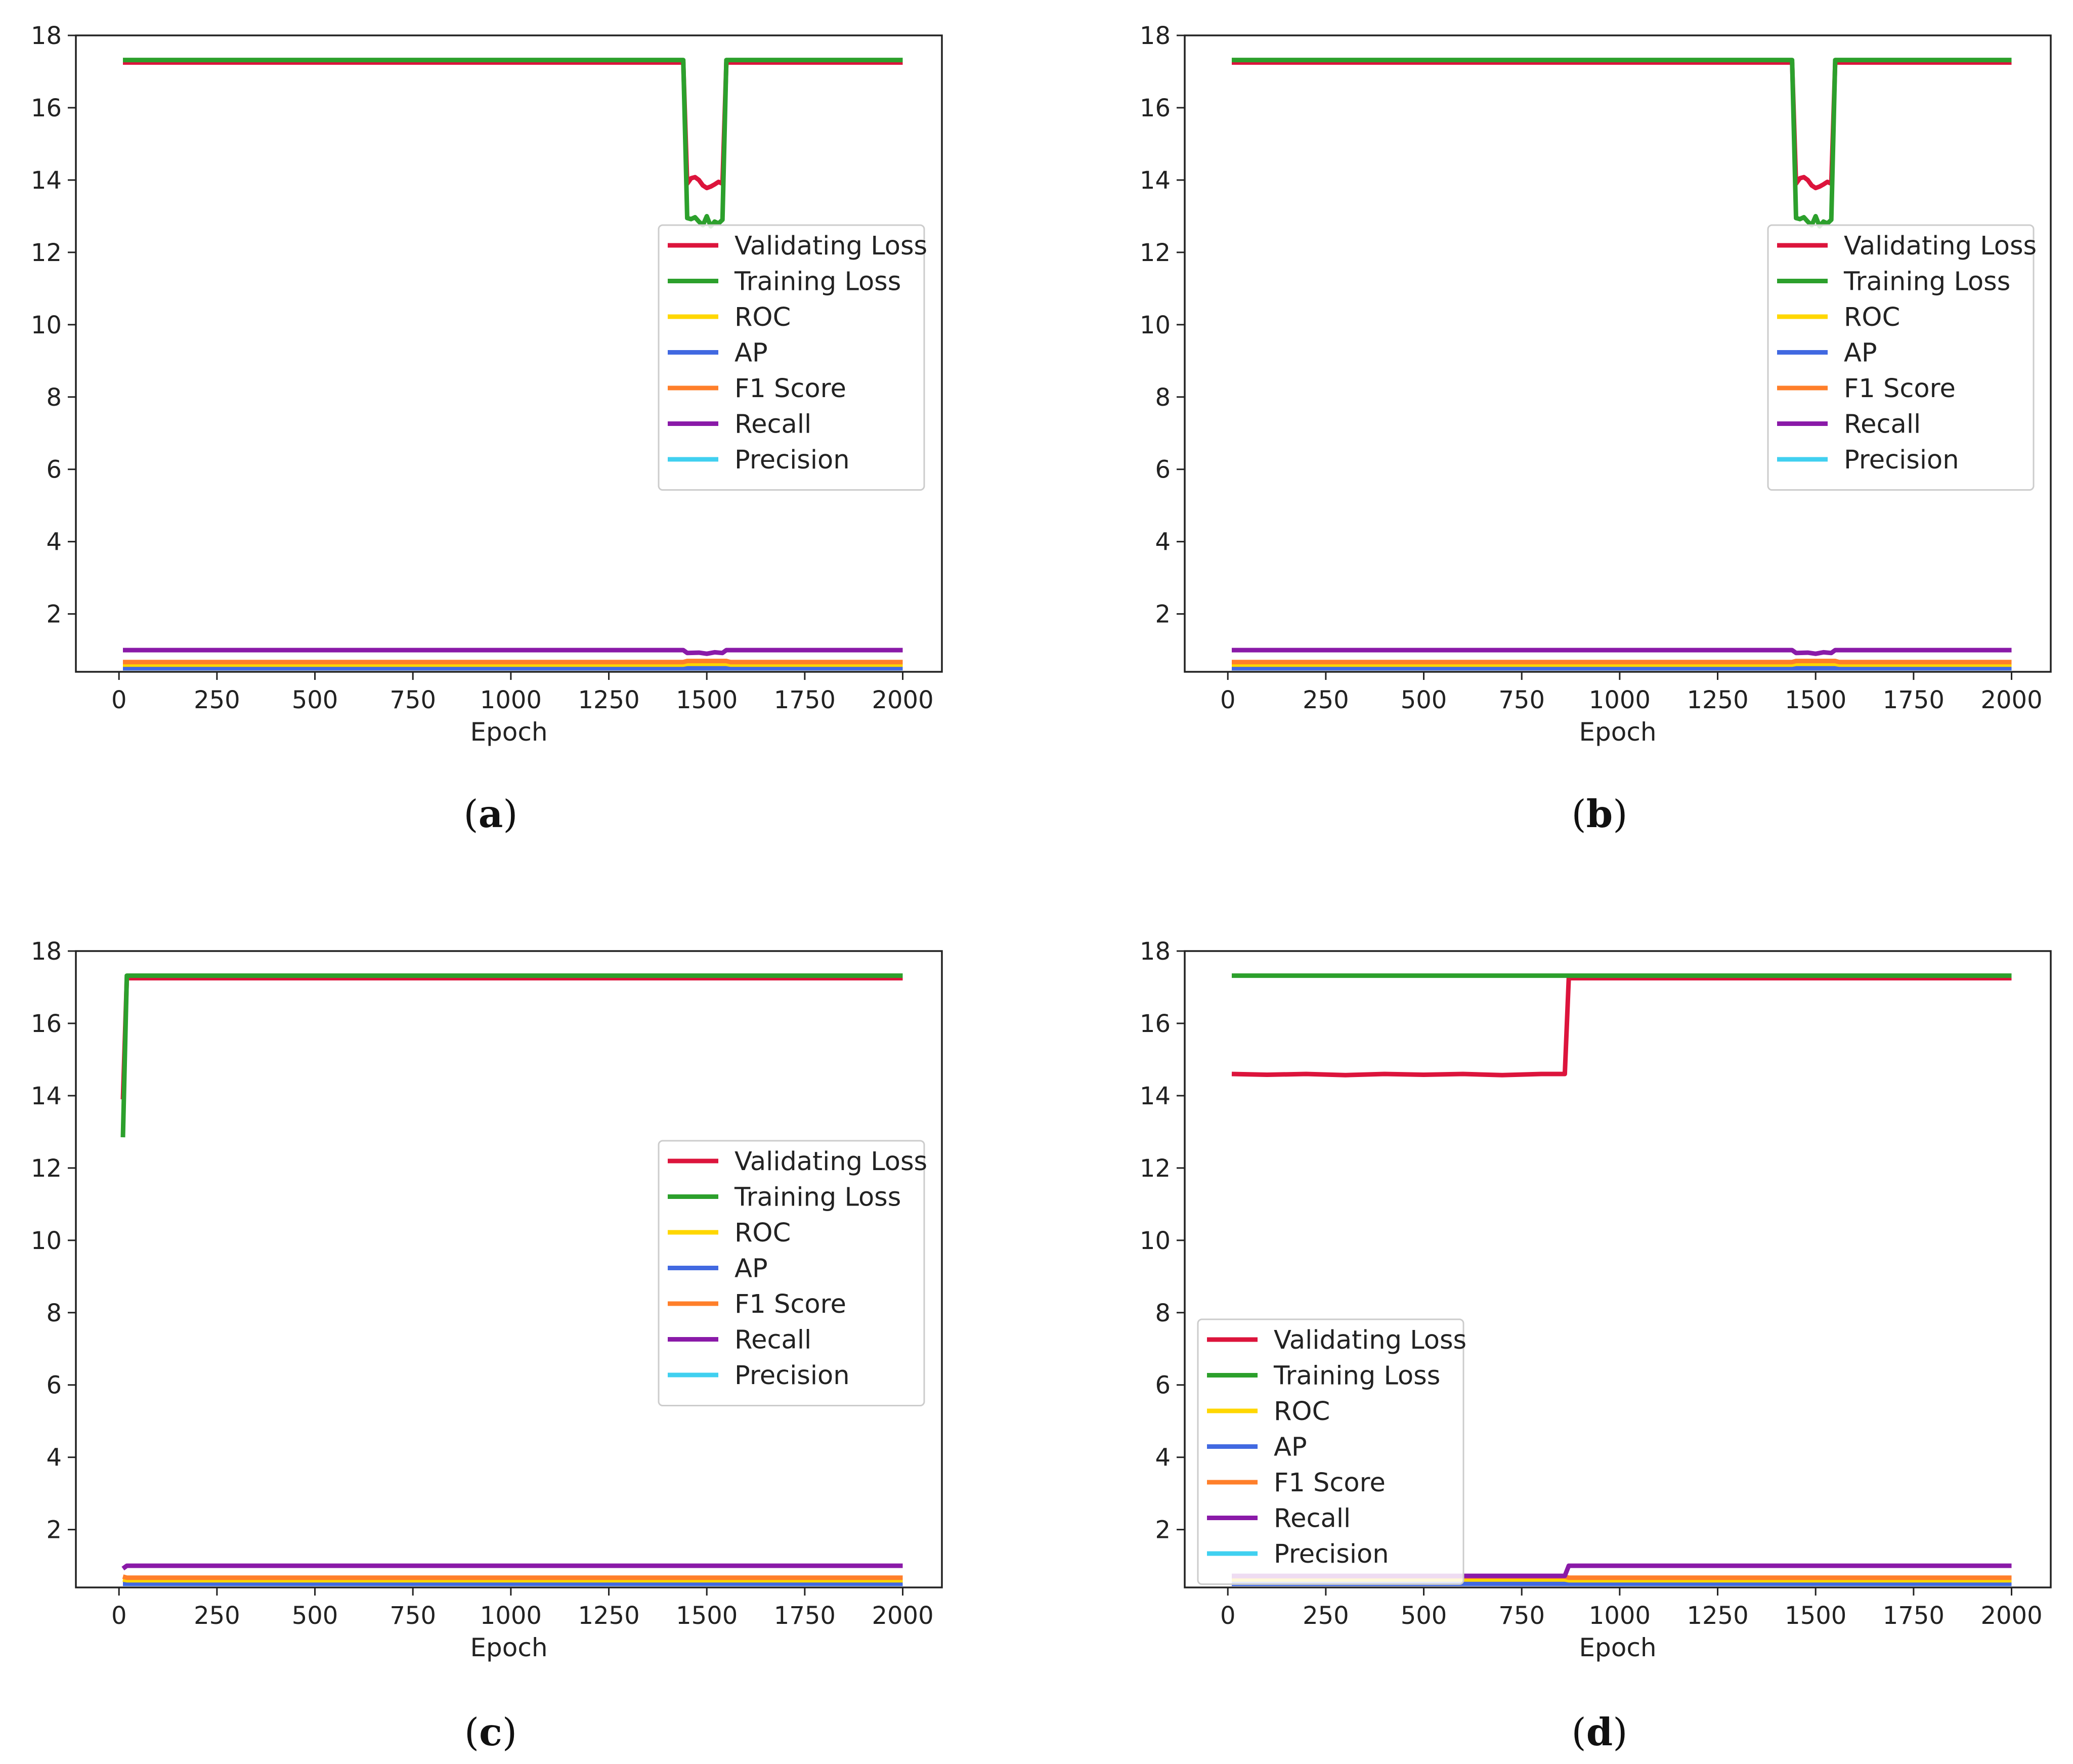 The image size is (2073, 1764). I want to click on panel-caption: (a), so click(490, 814).